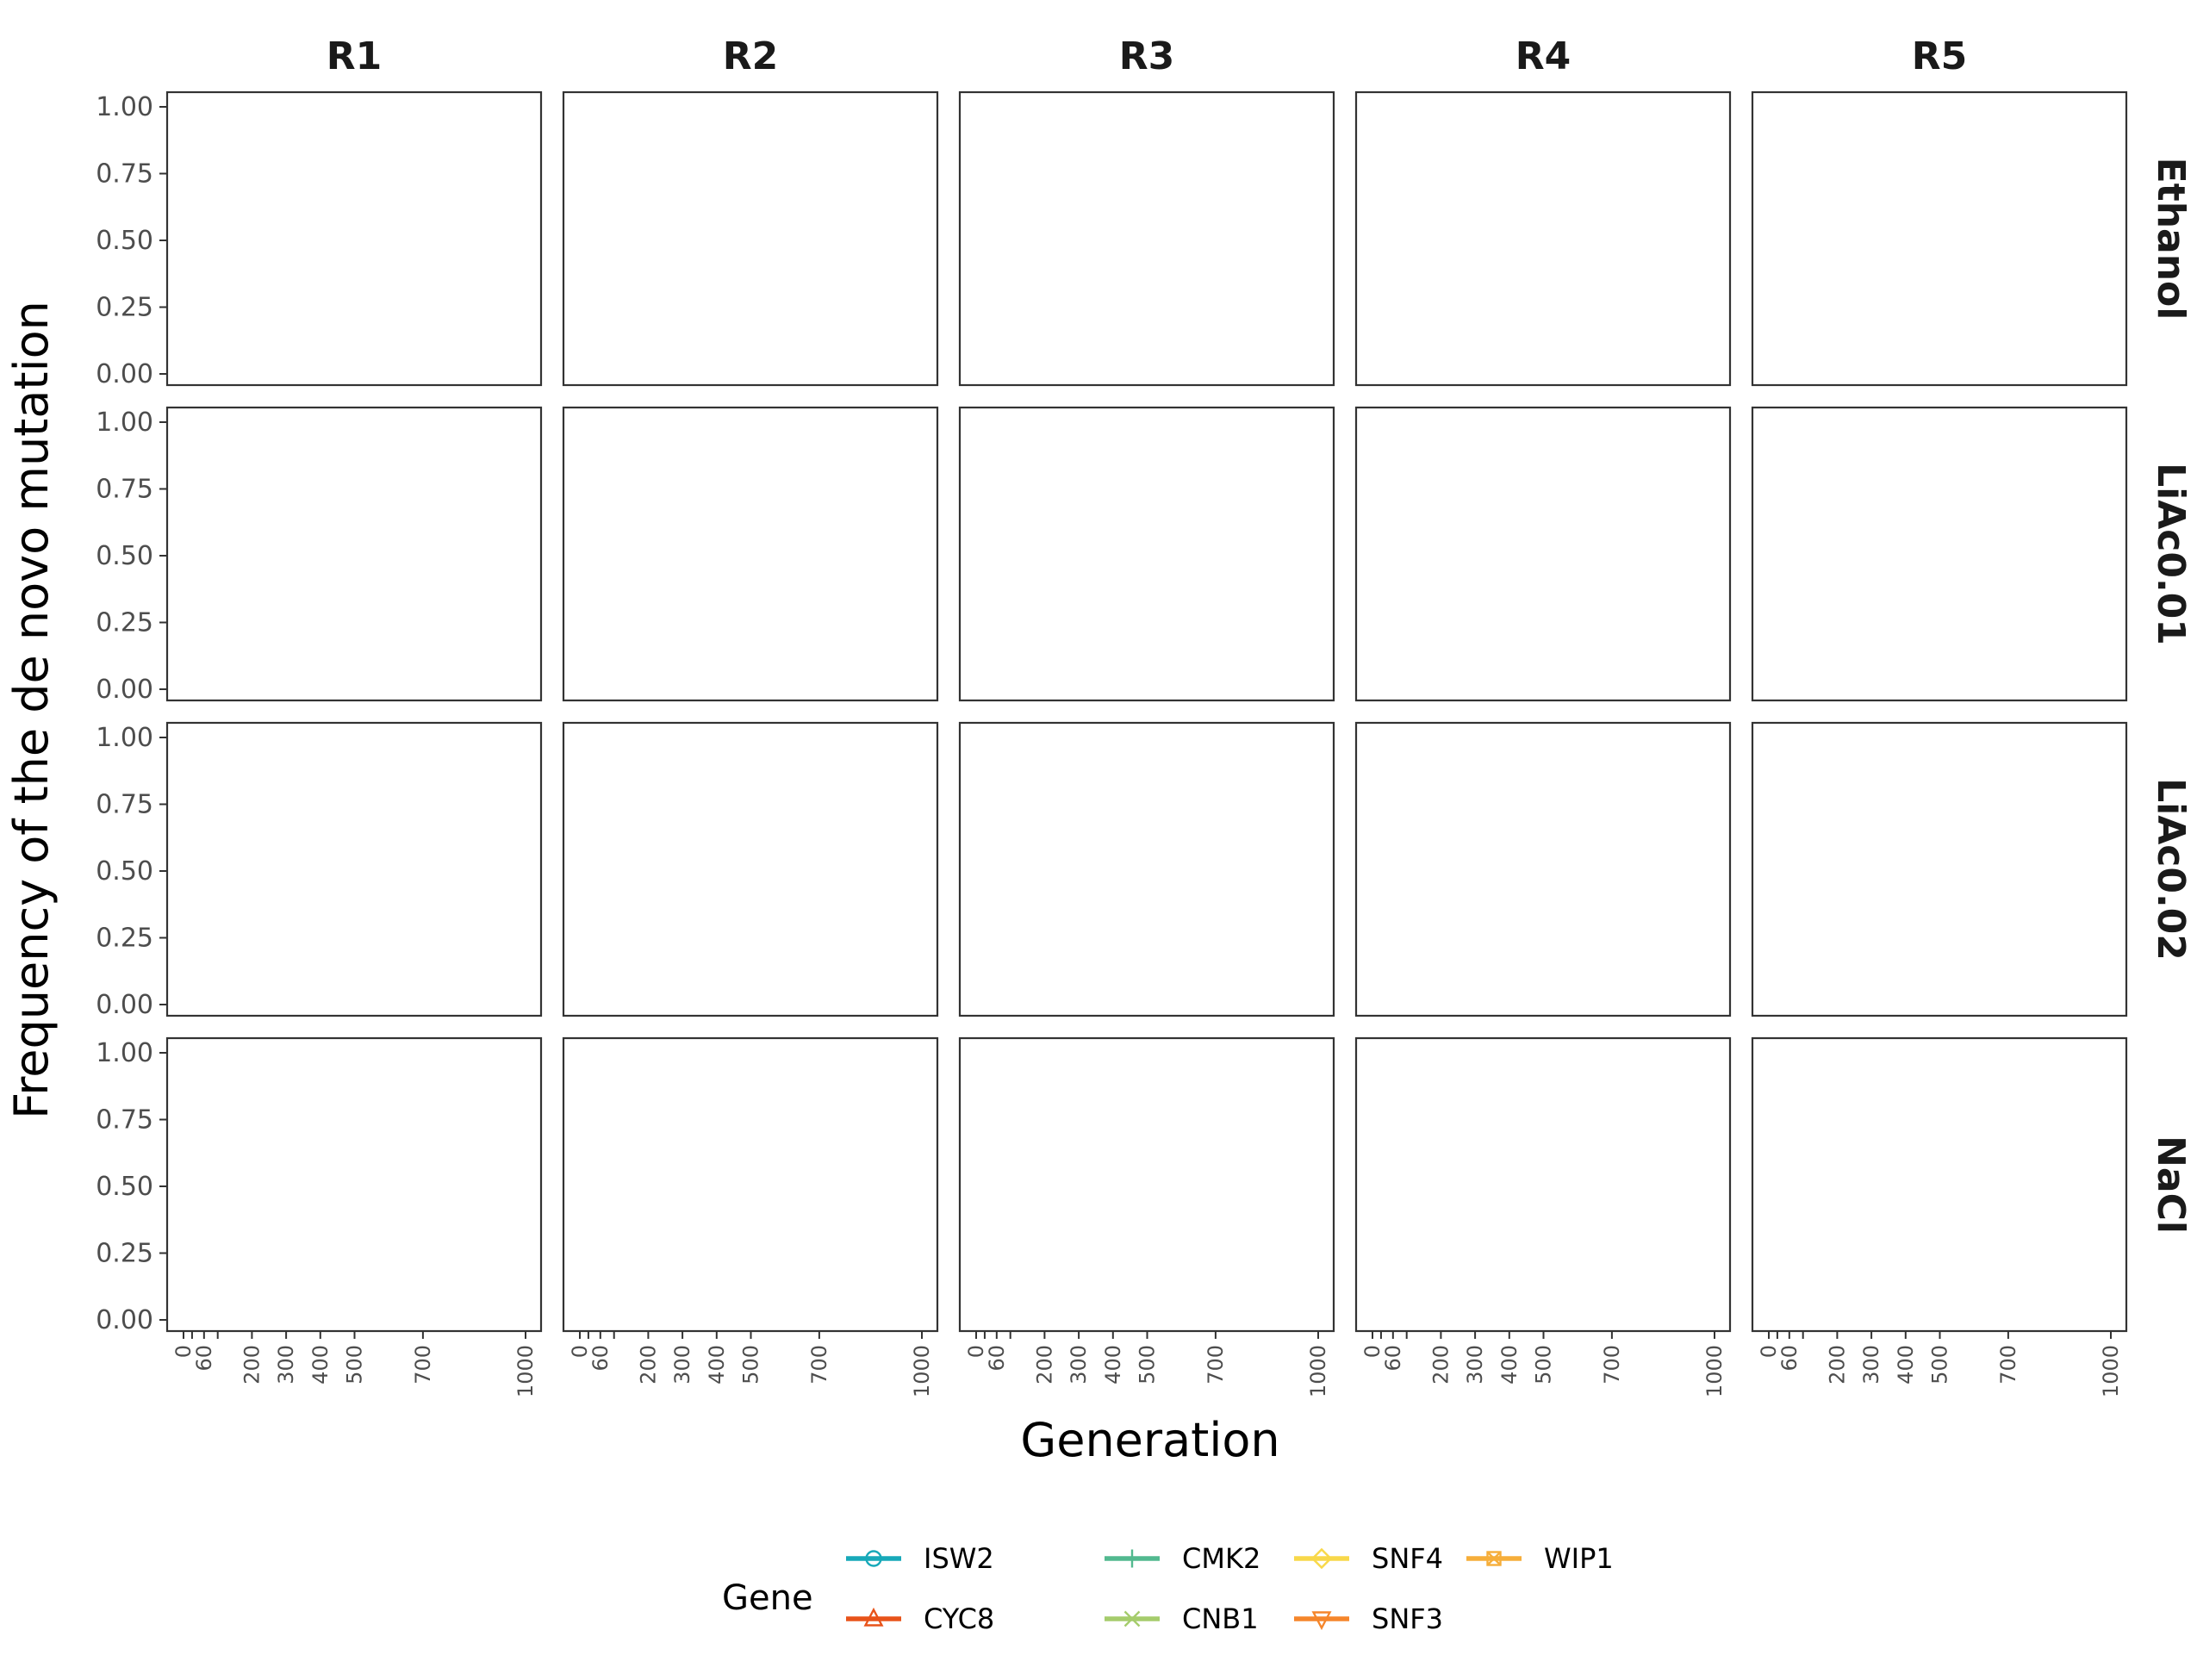 The image size is (2197, 1680). Describe the element at coordinates (1221, 1559) in the screenshot. I see `legend-label-cmk2: CMK2` at that location.